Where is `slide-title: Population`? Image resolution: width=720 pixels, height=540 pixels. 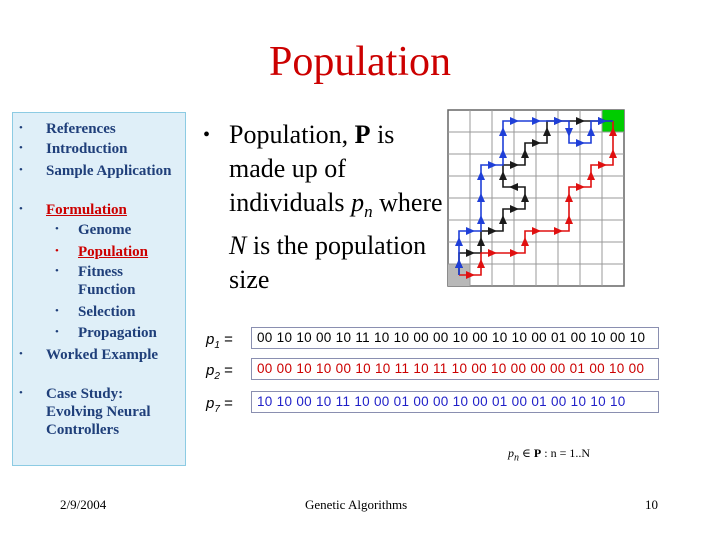 slide-title: Population is located at coordinates (359, 62).